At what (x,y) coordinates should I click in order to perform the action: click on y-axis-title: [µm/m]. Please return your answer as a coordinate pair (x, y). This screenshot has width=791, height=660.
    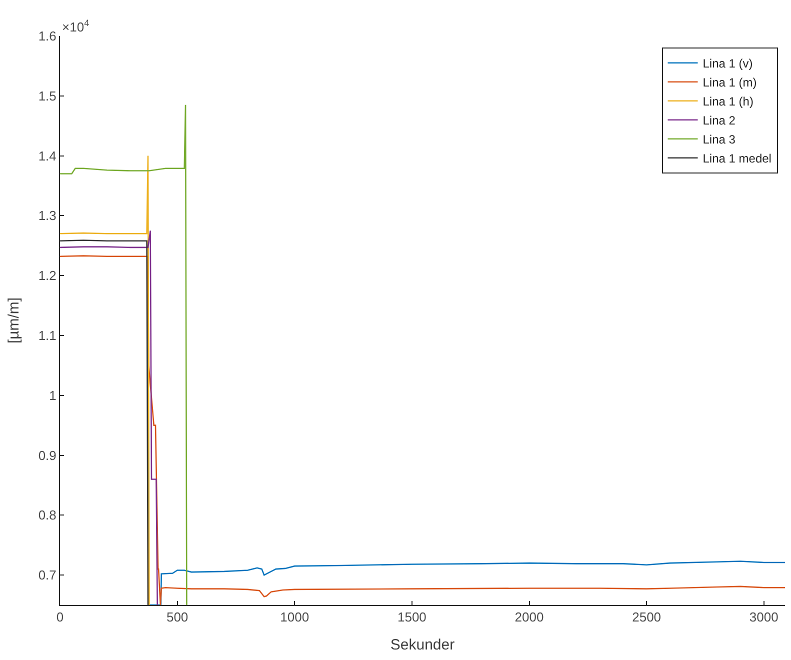
    Looking at the image, I should click on (14, 320).